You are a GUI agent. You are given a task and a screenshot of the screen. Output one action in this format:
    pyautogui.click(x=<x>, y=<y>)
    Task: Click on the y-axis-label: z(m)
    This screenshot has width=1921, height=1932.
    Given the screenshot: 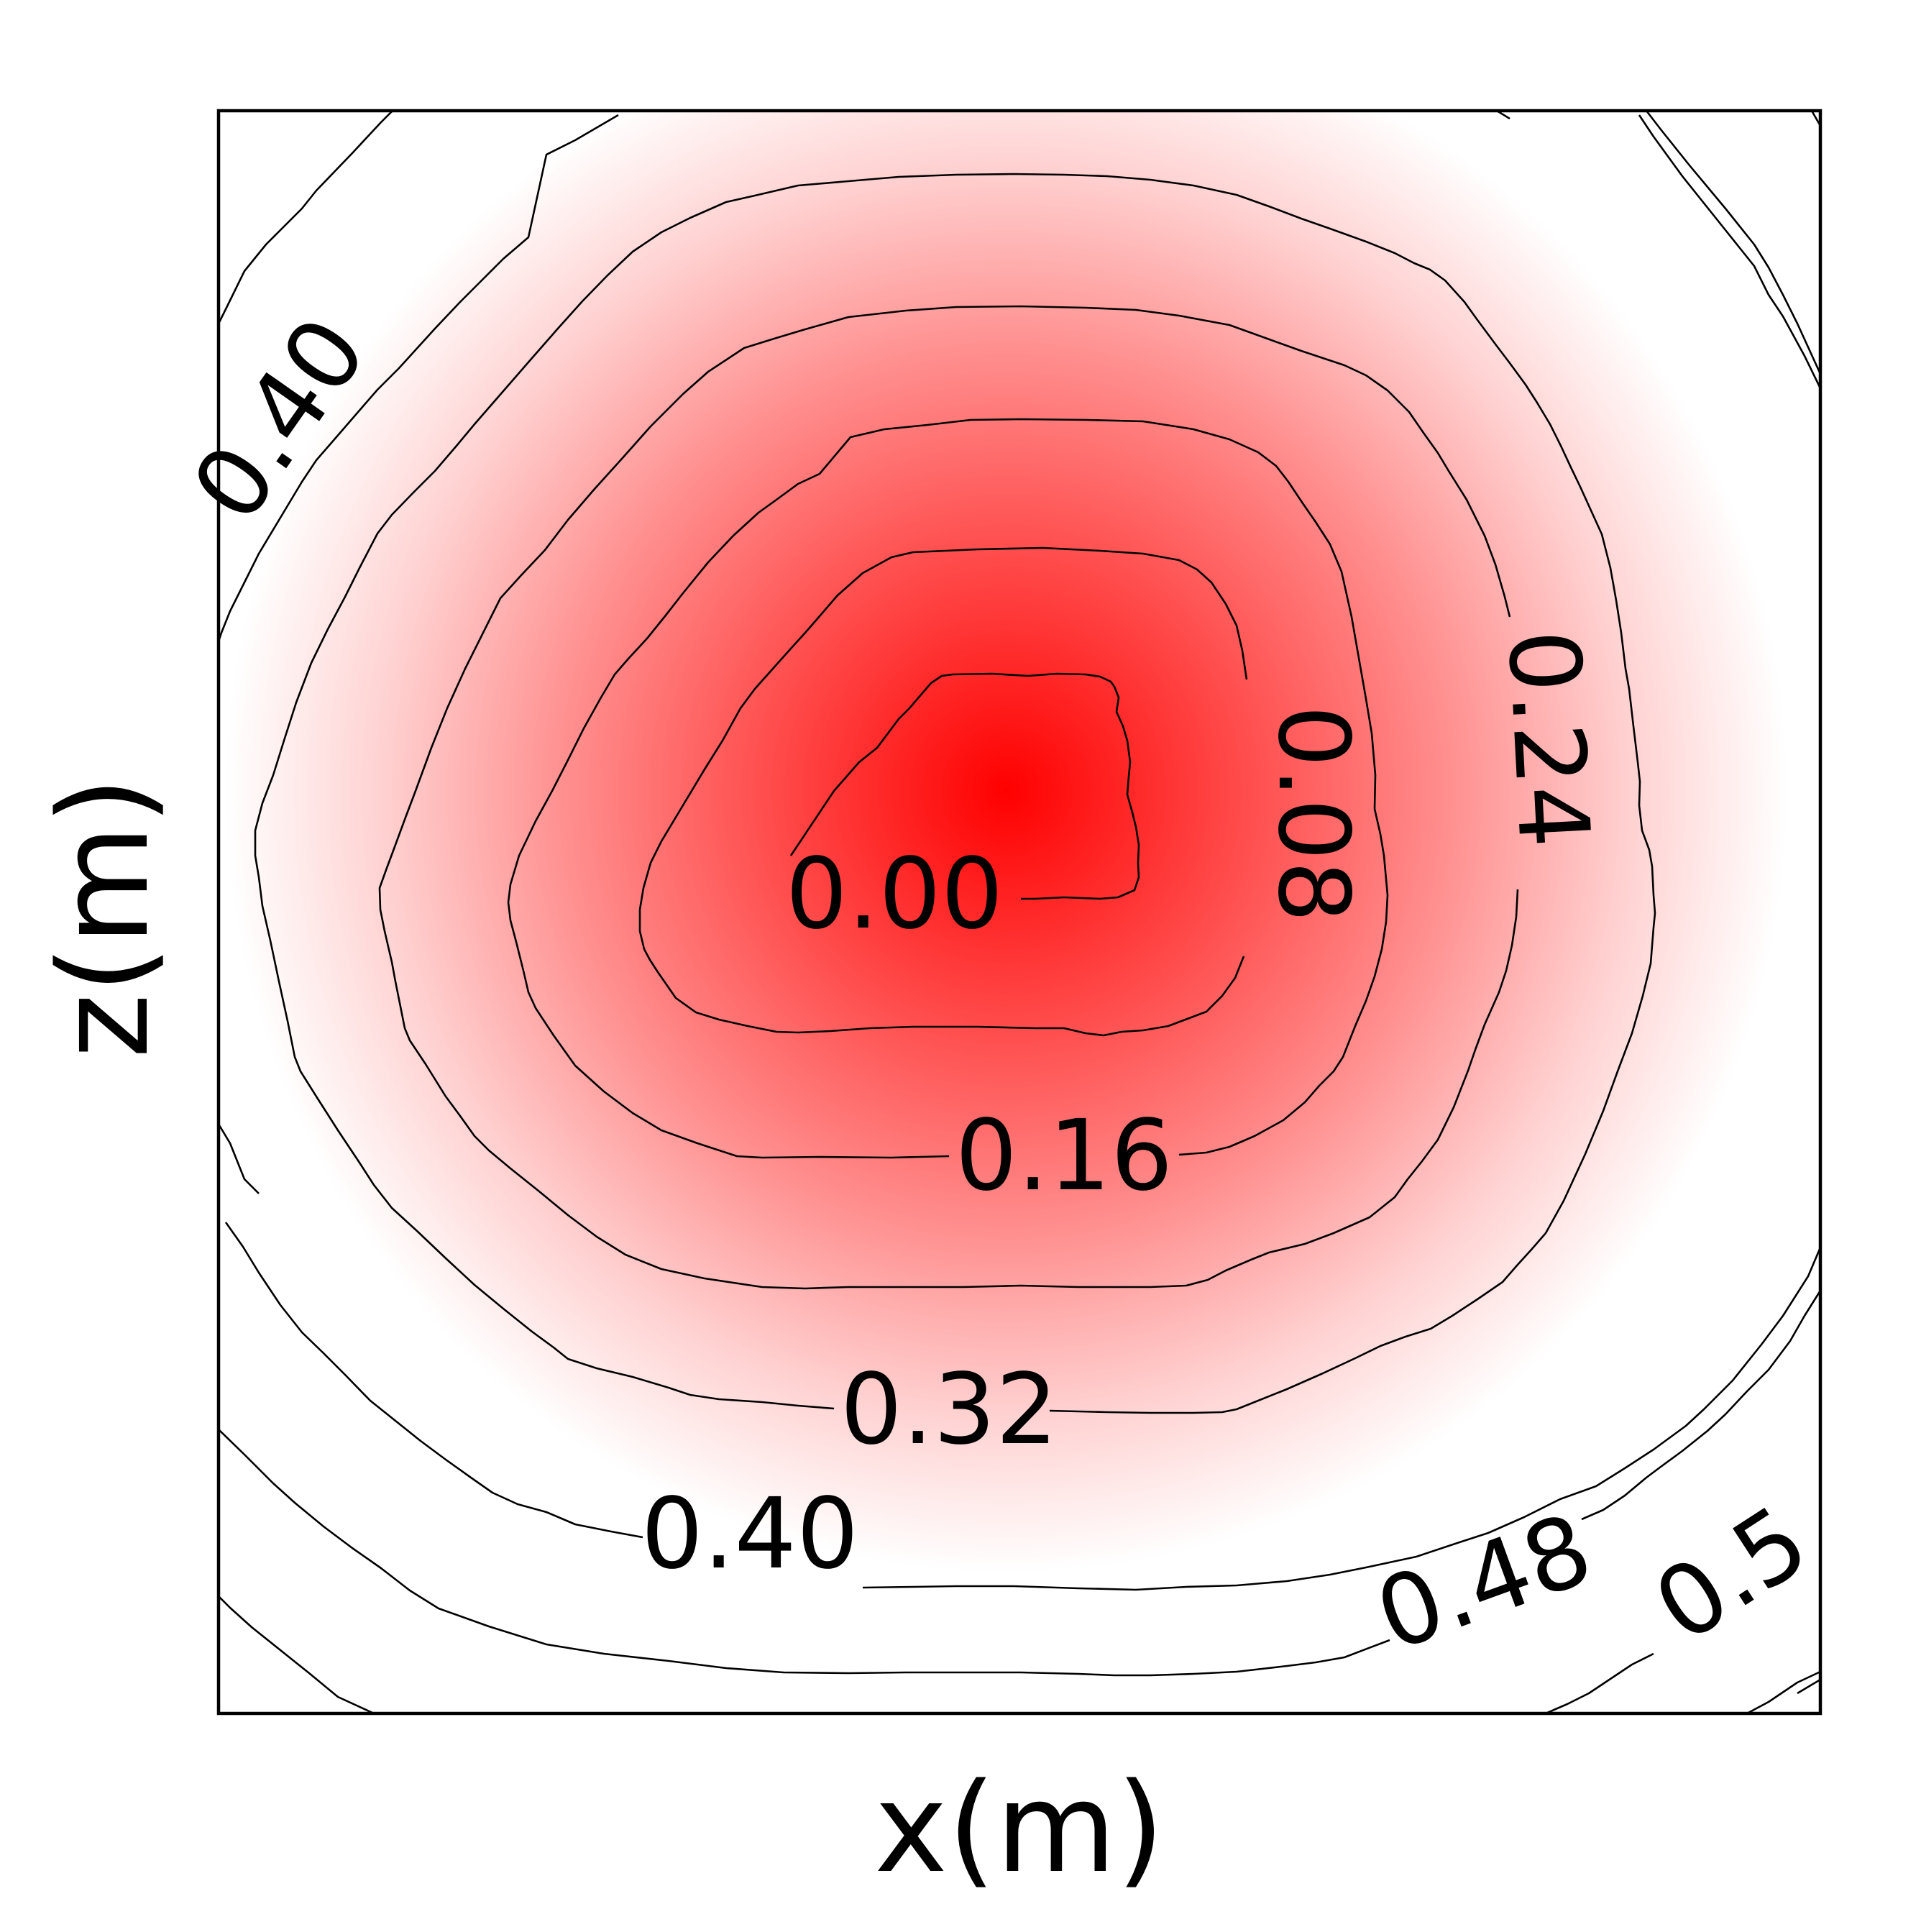 What is the action you would take?
    pyautogui.click(x=104, y=917)
    